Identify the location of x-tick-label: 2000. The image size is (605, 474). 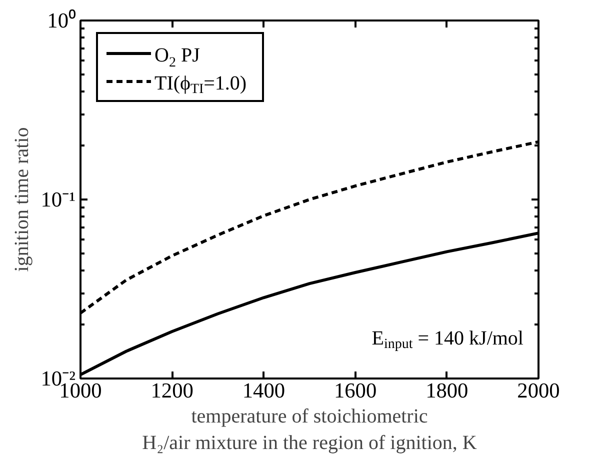
(538, 390).